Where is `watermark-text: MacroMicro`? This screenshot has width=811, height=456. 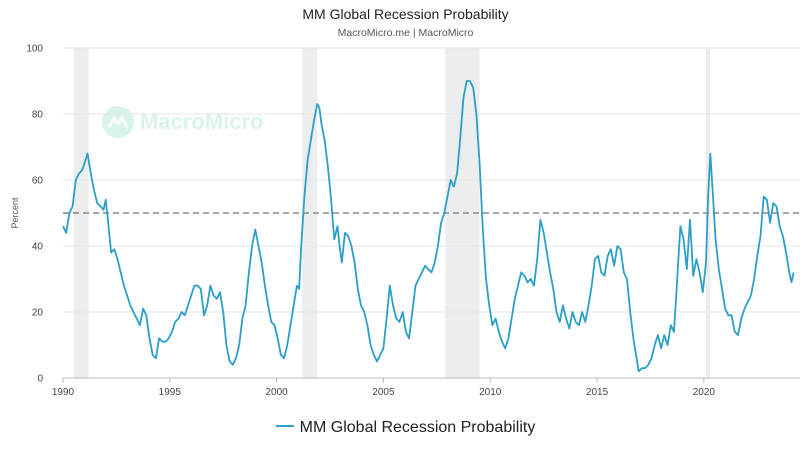
watermark-text: MacroMicro is located at coordinates (202, 121).